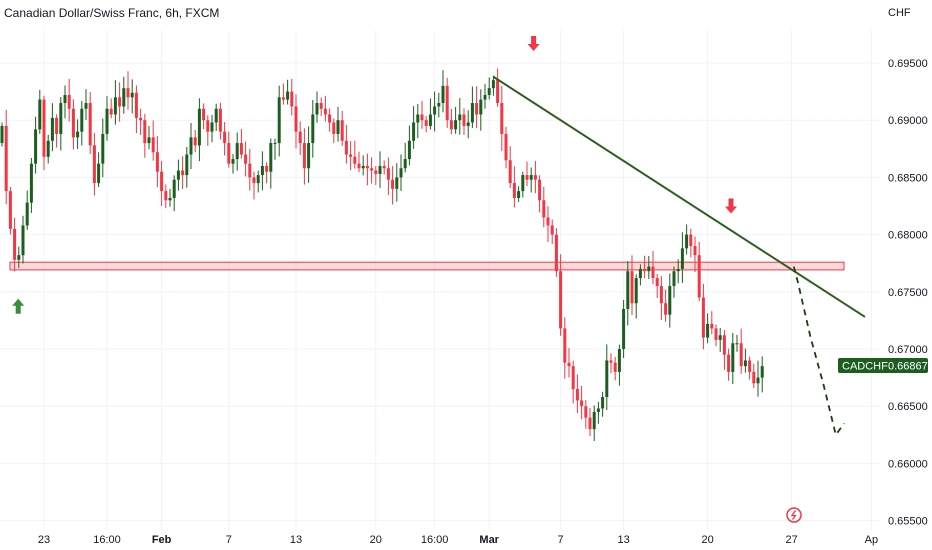 This screenshot has width=932, height=550. Describe the element at coordinates (794, 515) in the screenshot. I see `tradingview-logo-icon` at that location.